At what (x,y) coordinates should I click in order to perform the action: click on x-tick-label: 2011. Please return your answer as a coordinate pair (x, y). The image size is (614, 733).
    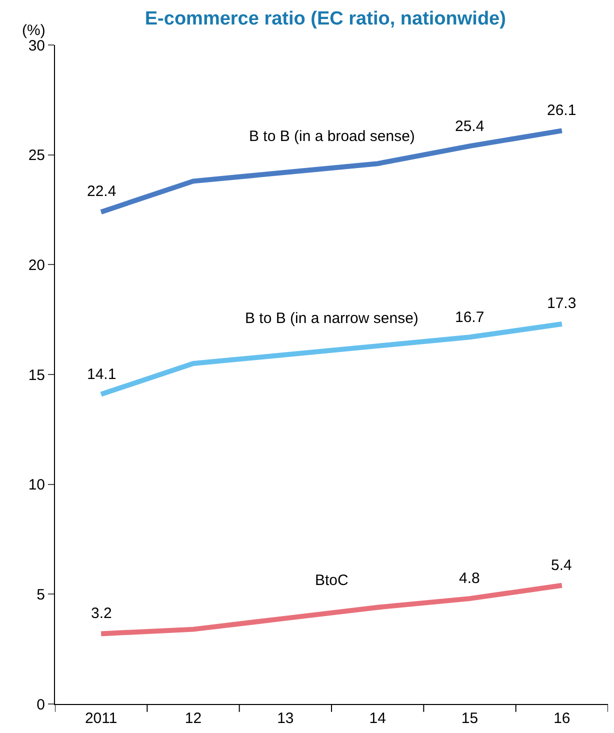
    Looking at the image, I should click on (101, 718).